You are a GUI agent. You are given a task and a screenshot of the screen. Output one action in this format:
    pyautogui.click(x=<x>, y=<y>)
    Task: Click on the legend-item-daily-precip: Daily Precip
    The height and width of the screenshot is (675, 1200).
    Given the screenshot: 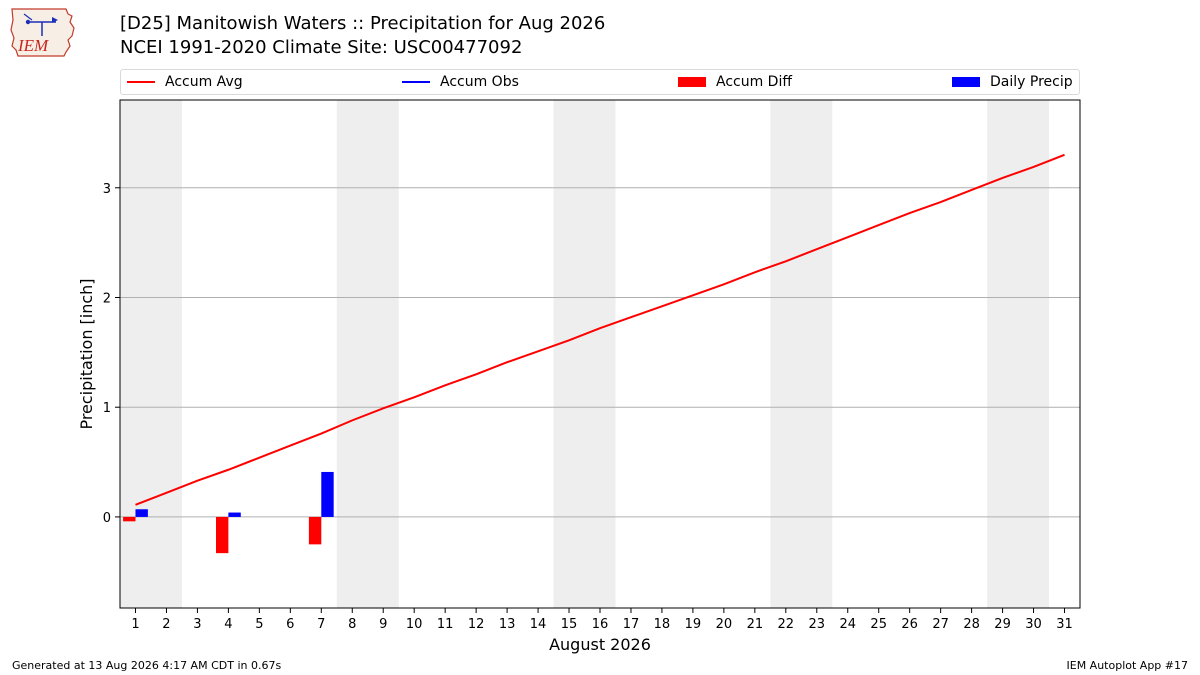 What is the action you would take?
    pyautogui.click(x=1012, y=82)
    